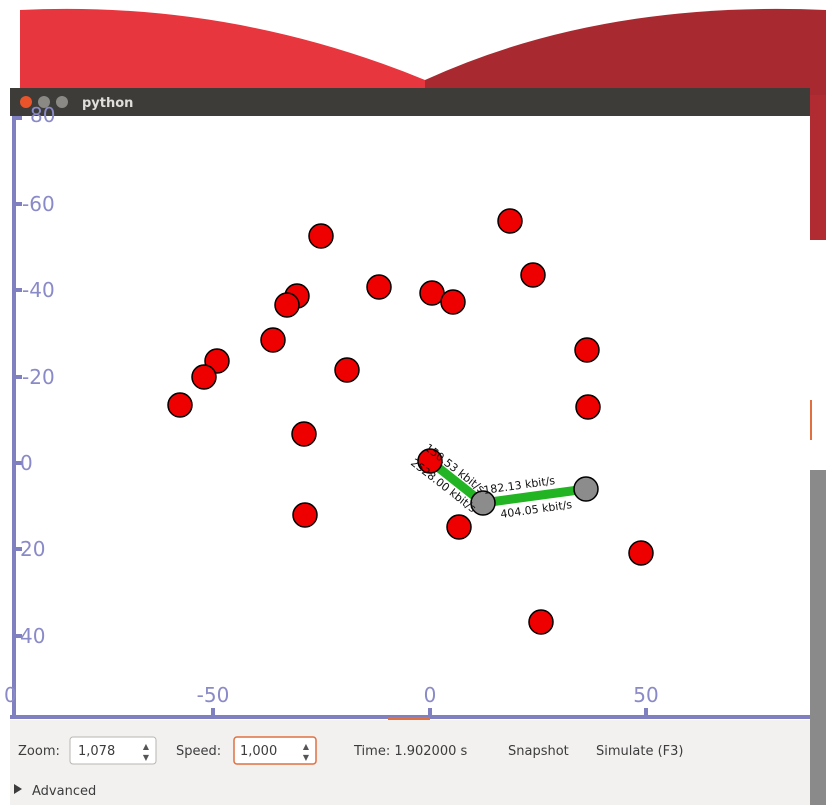 The image size is (826, 805). Describe the element at coordinates (96, 751) in the screenshot. I see `zoom-value: 1,078` at that location.